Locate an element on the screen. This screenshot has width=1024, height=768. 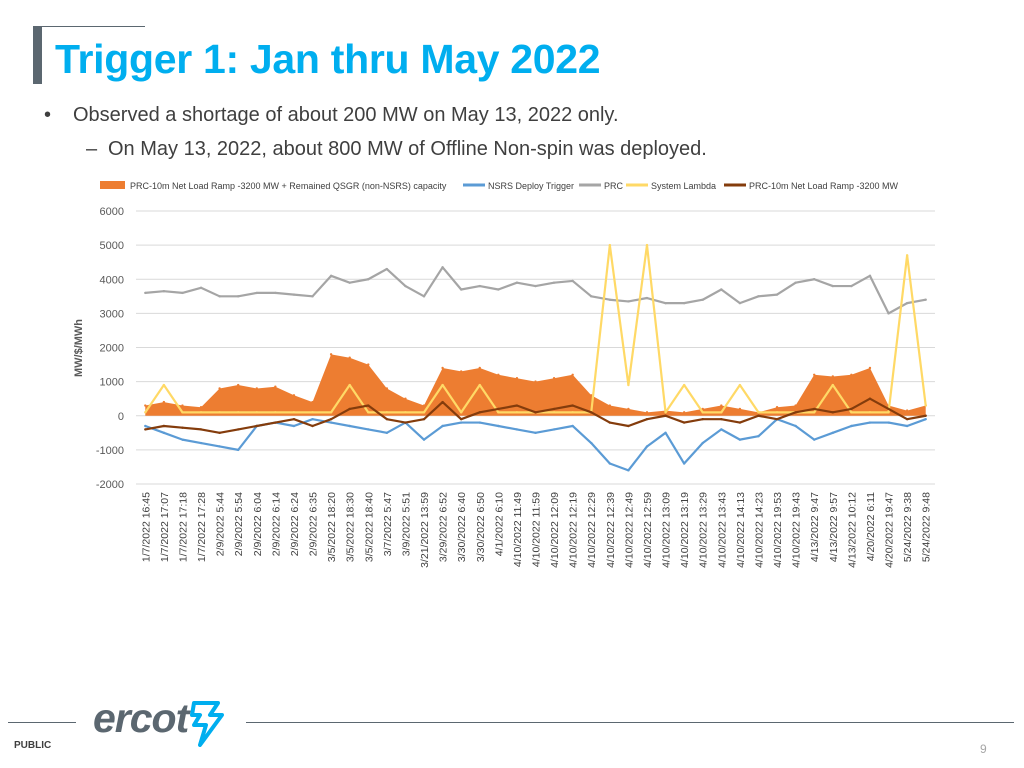
x-tick-label: 4/10/2022 19:53 is located at coordinates (778, 530).